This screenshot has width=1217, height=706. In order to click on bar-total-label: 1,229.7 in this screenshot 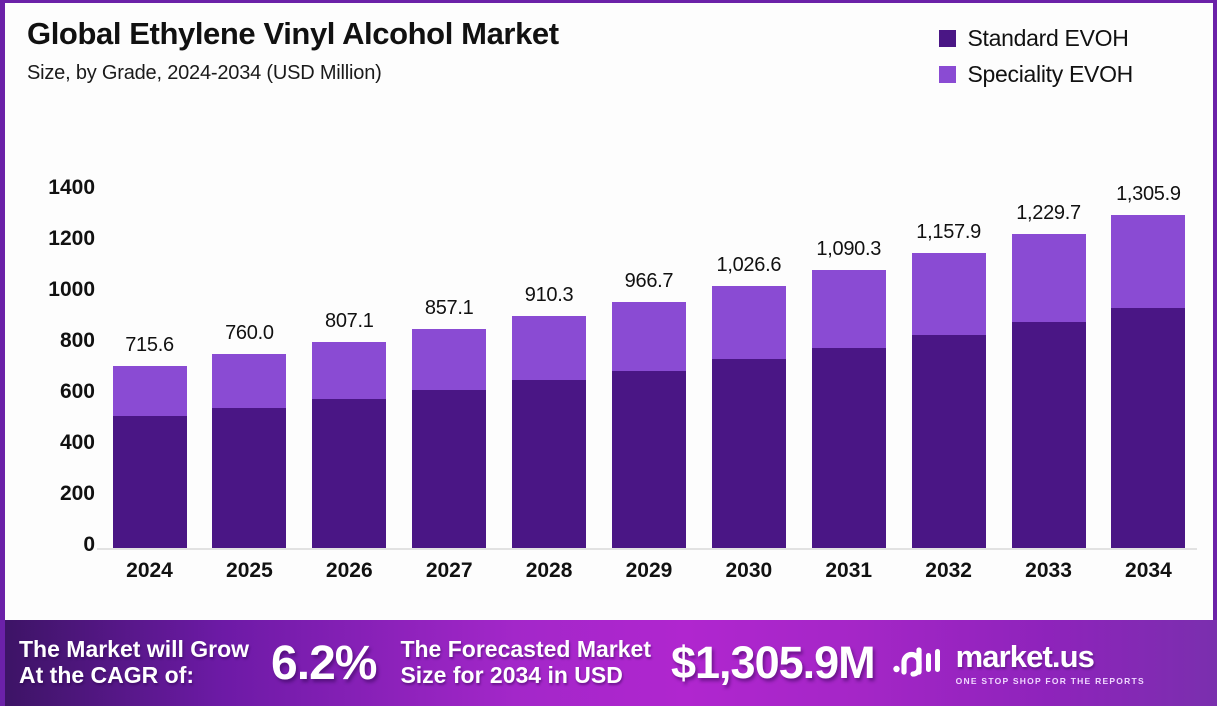, I will do `click(1048, 213)`.